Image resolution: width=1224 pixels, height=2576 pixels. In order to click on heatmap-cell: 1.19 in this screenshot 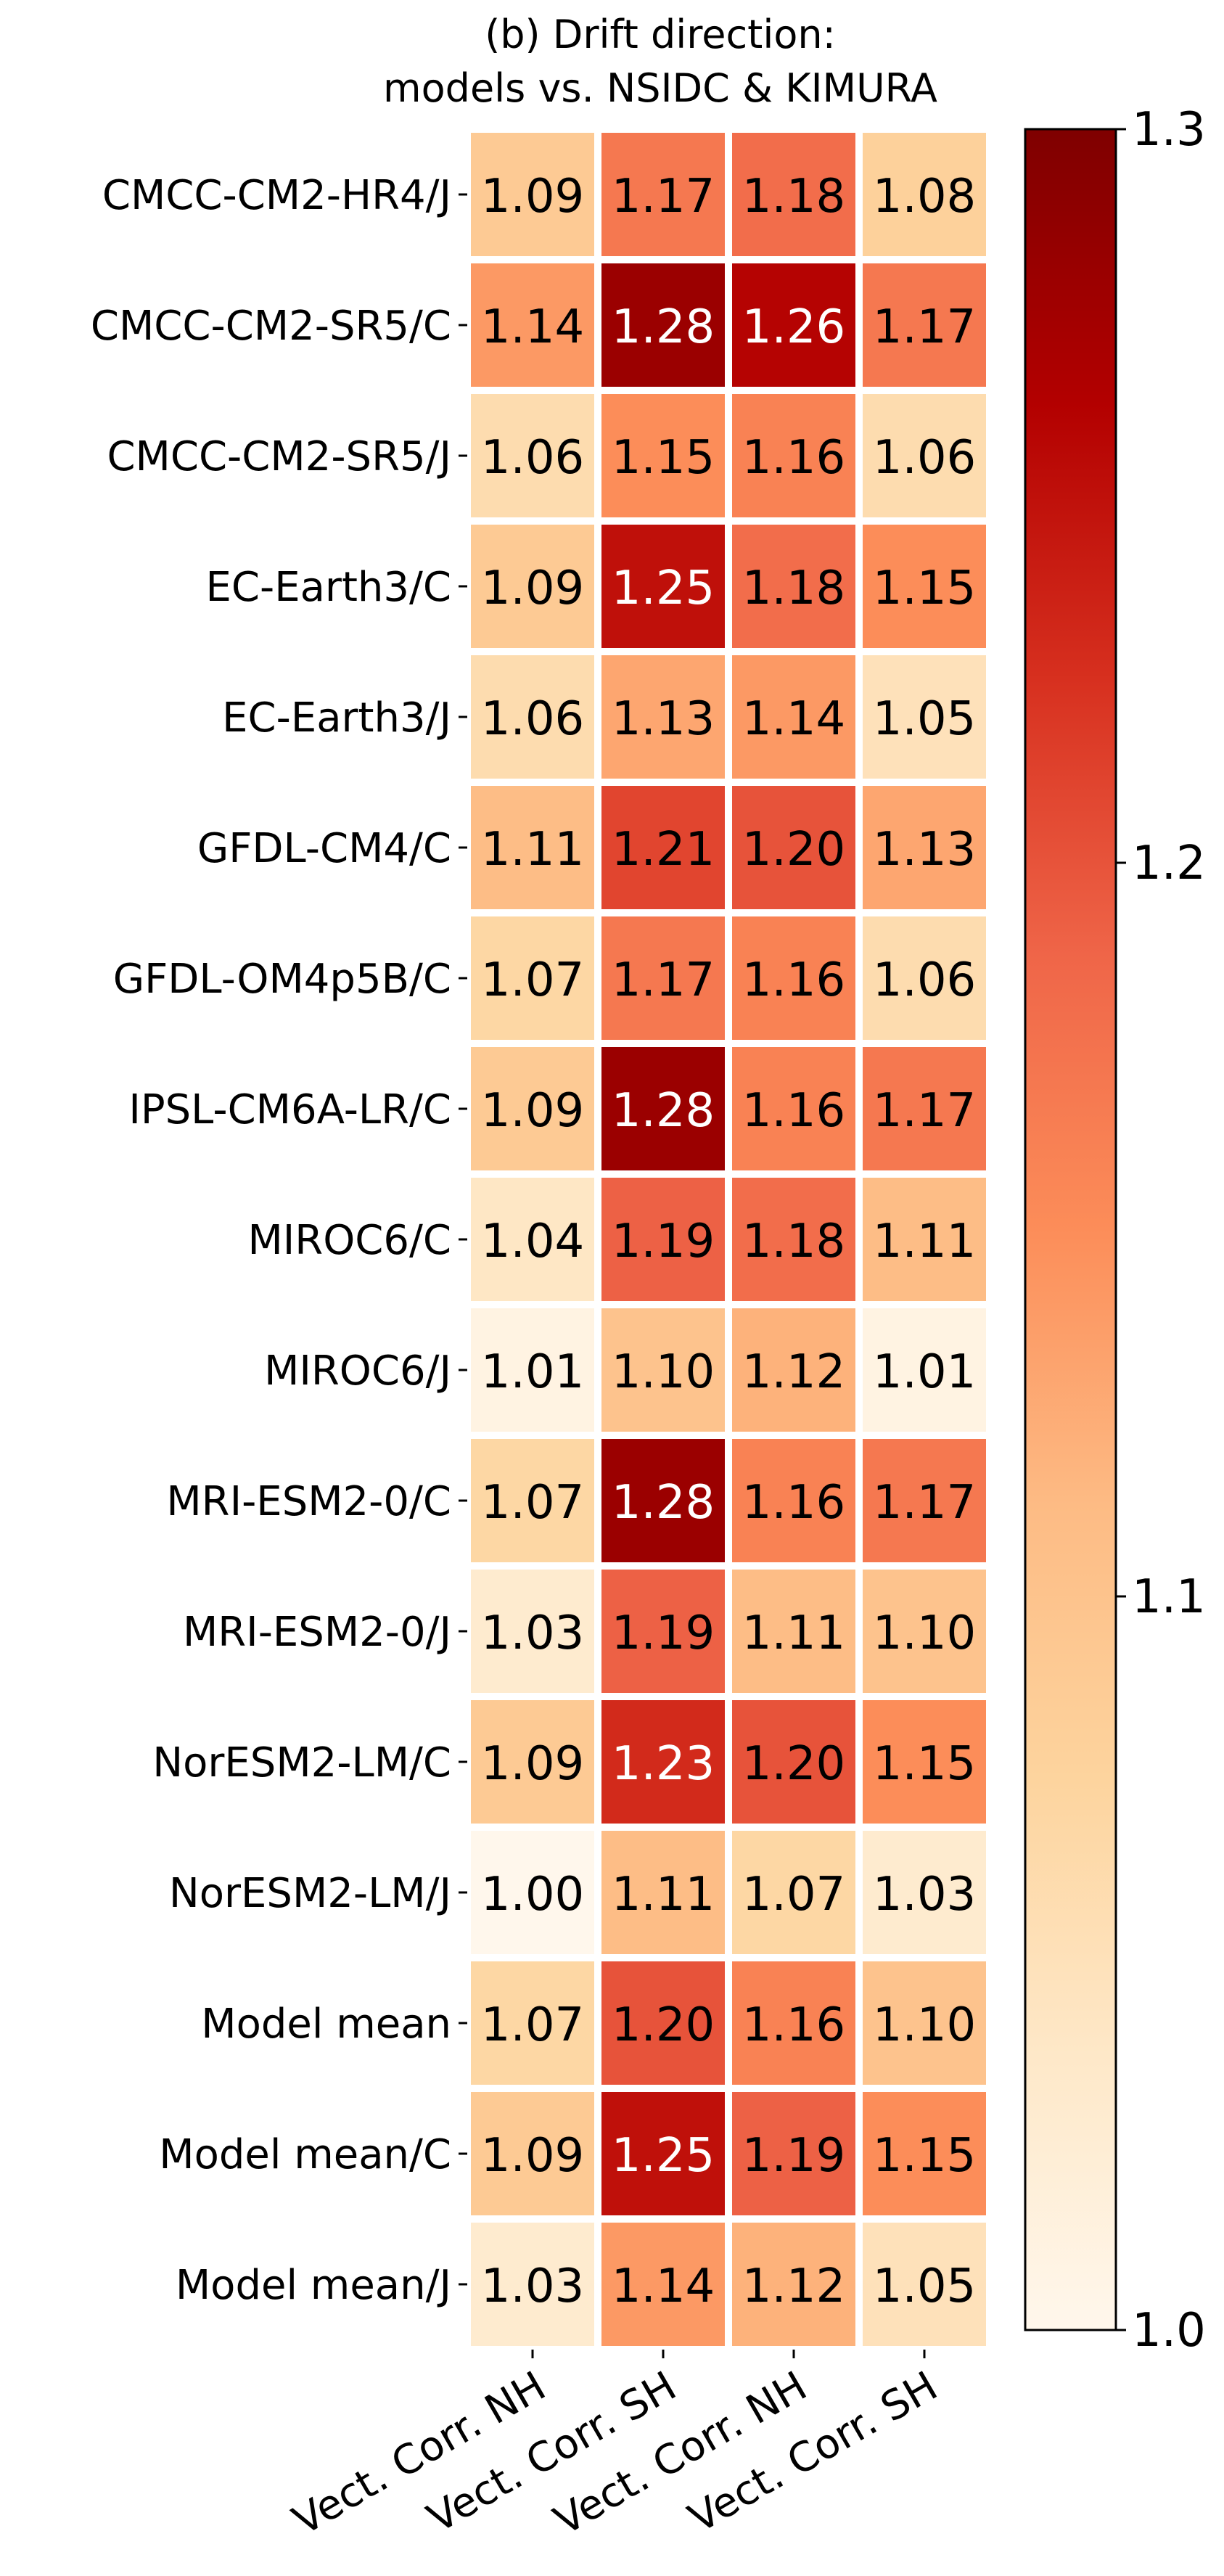, I will do `click(663, 1631)`.